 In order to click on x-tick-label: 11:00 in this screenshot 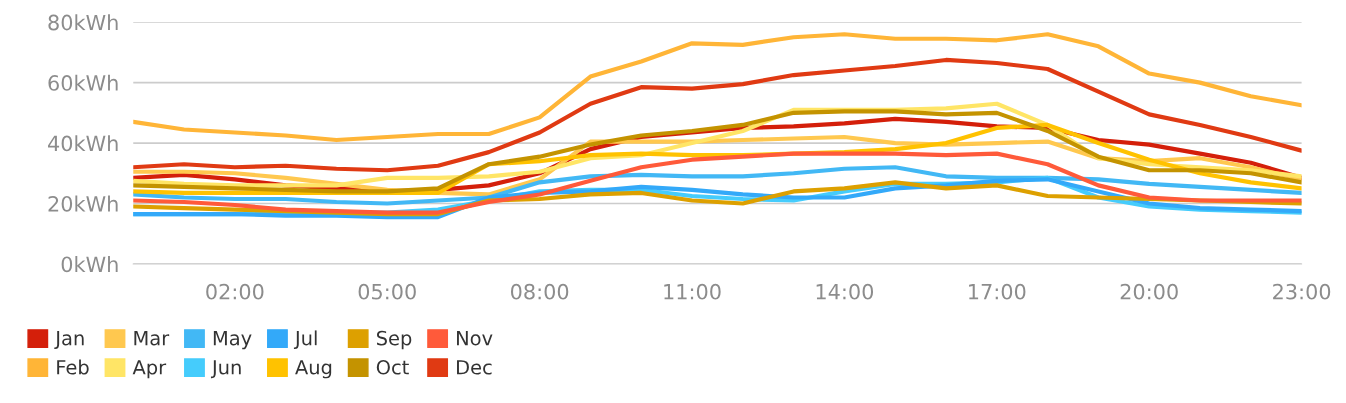, I will do `click(692, 291)`.